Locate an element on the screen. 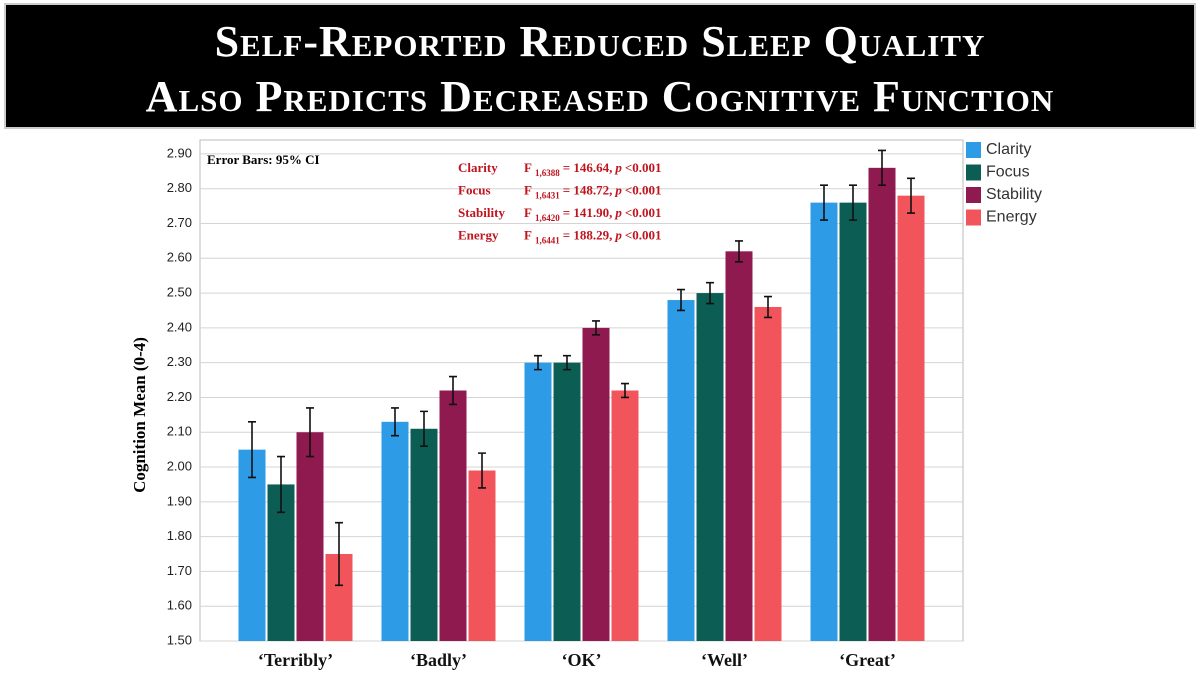  y-tick-label: 1.90 is located at coordinates (179, 500).